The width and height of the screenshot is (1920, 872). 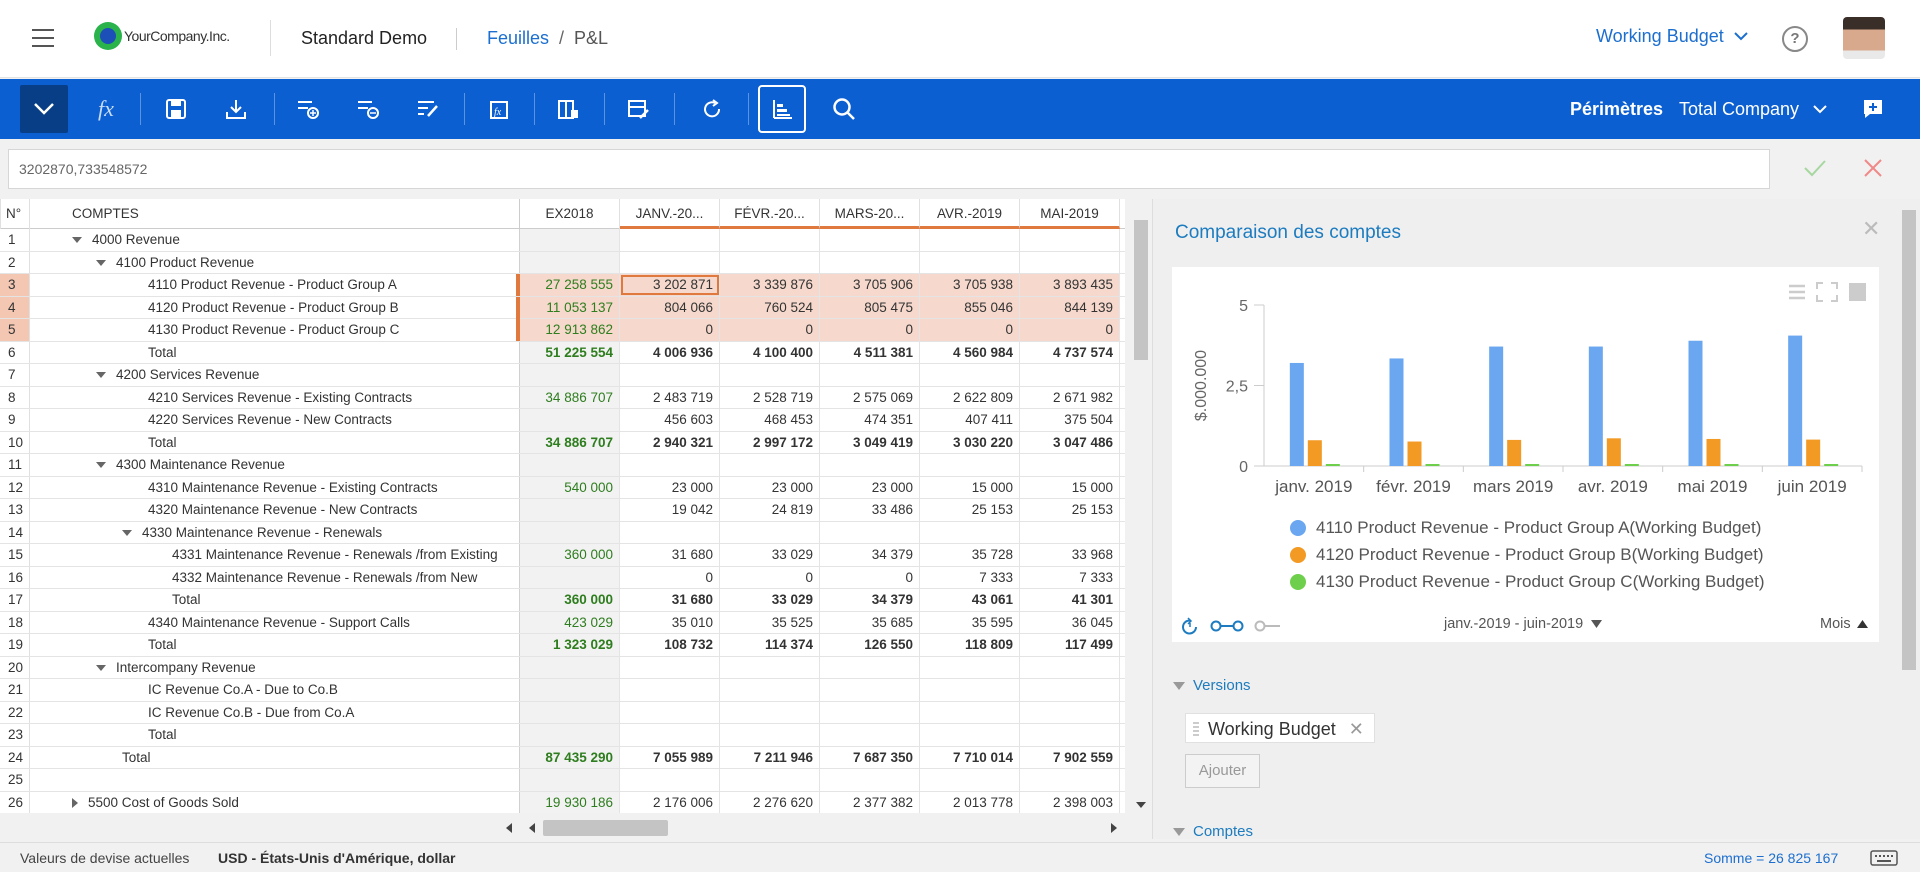 What do you see at coordinates (570, 214) in the screenshot?
I see `col-header-0: EX2018` at bounding box center [570, 214].